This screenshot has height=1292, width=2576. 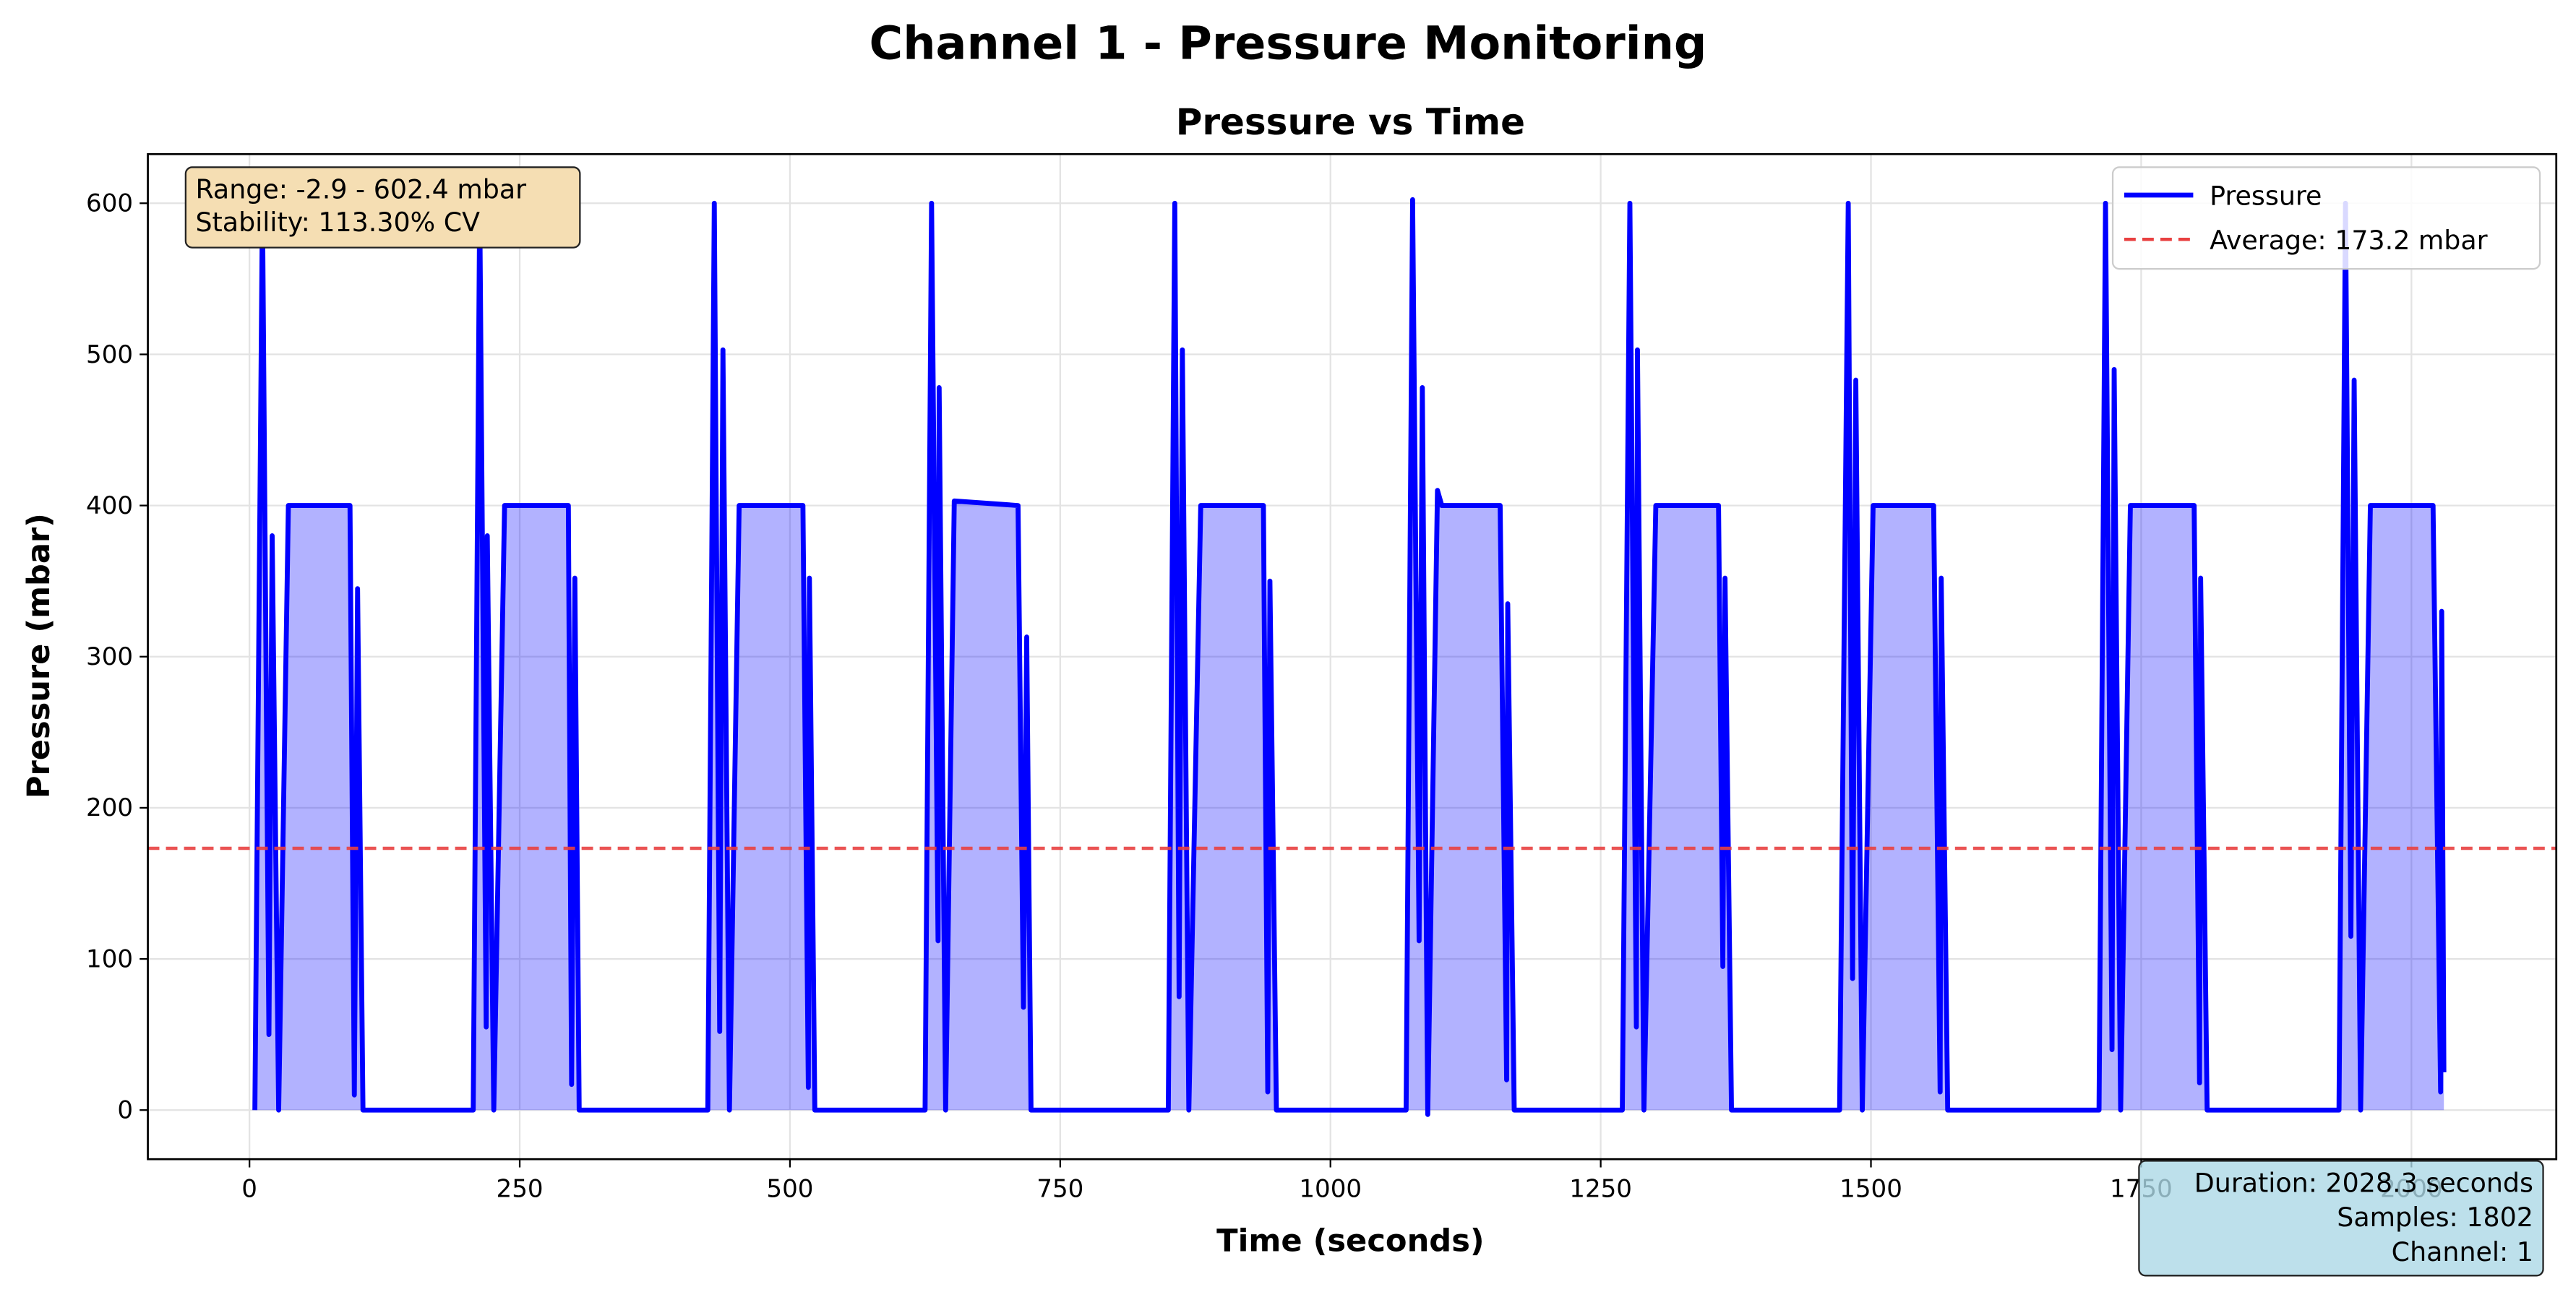 What do you see at coordinates (361, 190) in the screenshot?
I see `stats-text: Range: -2.9 - 602.4 mbar` at bounding box center [361, 190].